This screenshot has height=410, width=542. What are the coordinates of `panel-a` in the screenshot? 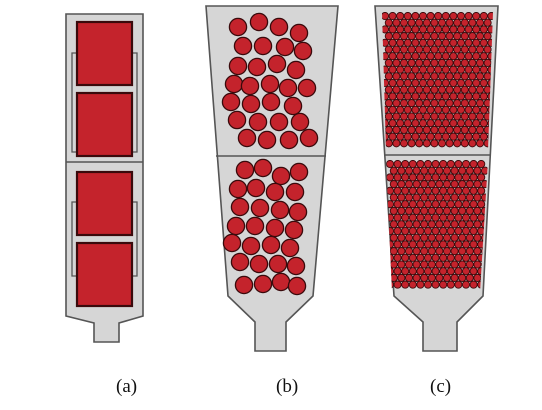 It's located at (104, 178).